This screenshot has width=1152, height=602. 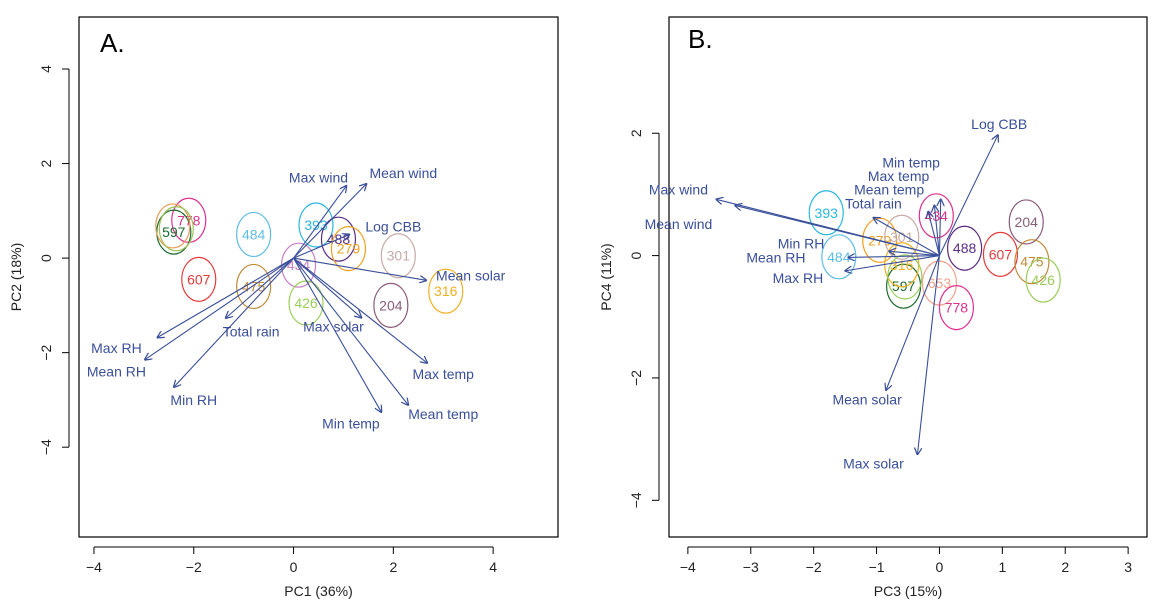 I want to click on y-tick-label: 2, so click(x=46, y=163).